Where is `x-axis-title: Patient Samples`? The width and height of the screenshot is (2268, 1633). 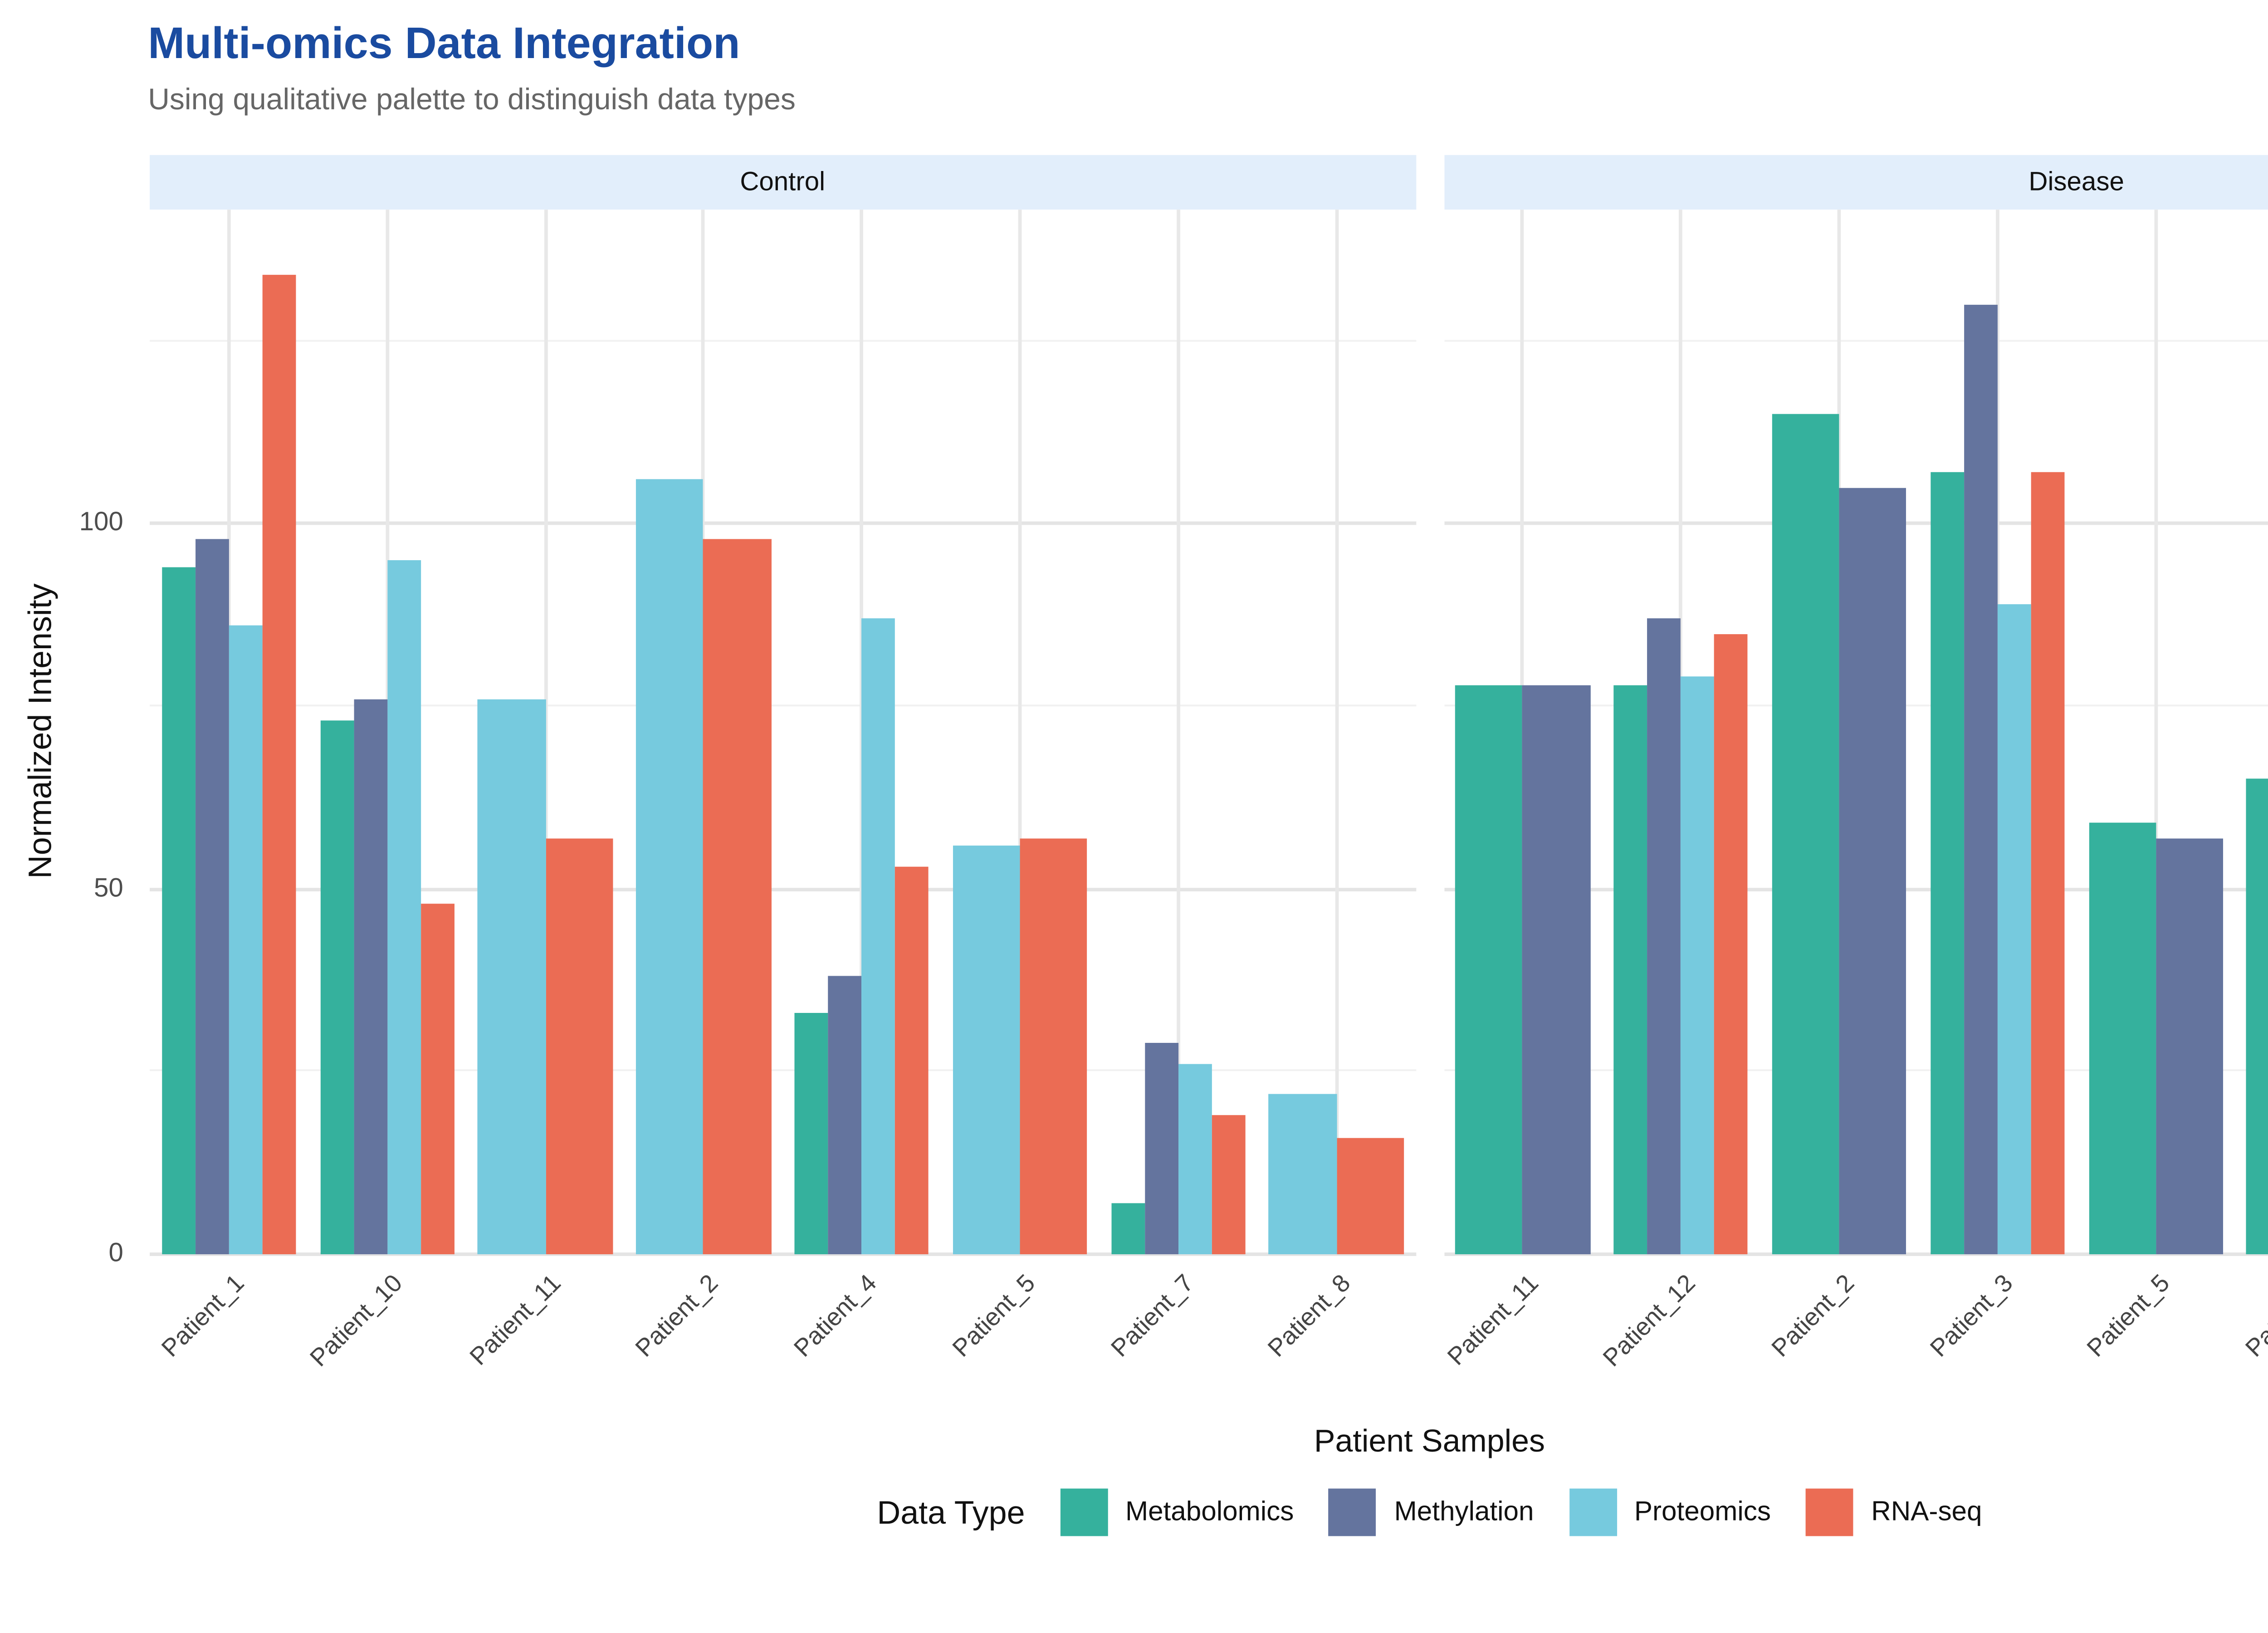
x-axis-title: Patient Samples is located at coordinates (1429, 1441).